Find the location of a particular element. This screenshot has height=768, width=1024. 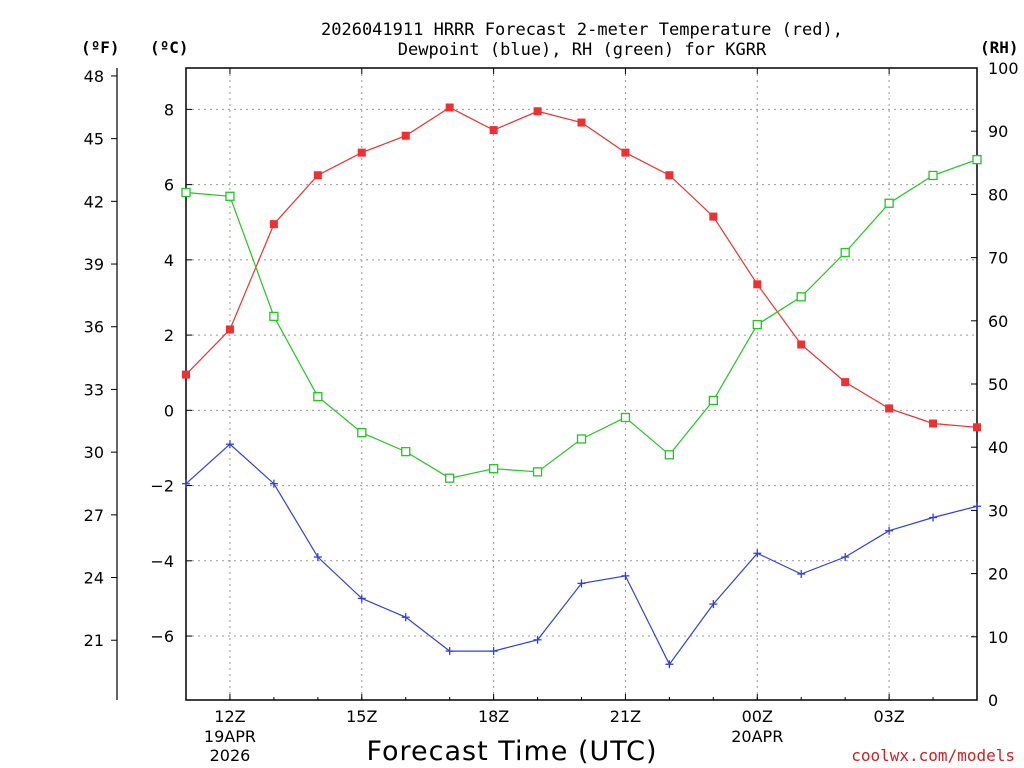

celsius-unit-label: (ºC) is located at coordinates (169, 47).